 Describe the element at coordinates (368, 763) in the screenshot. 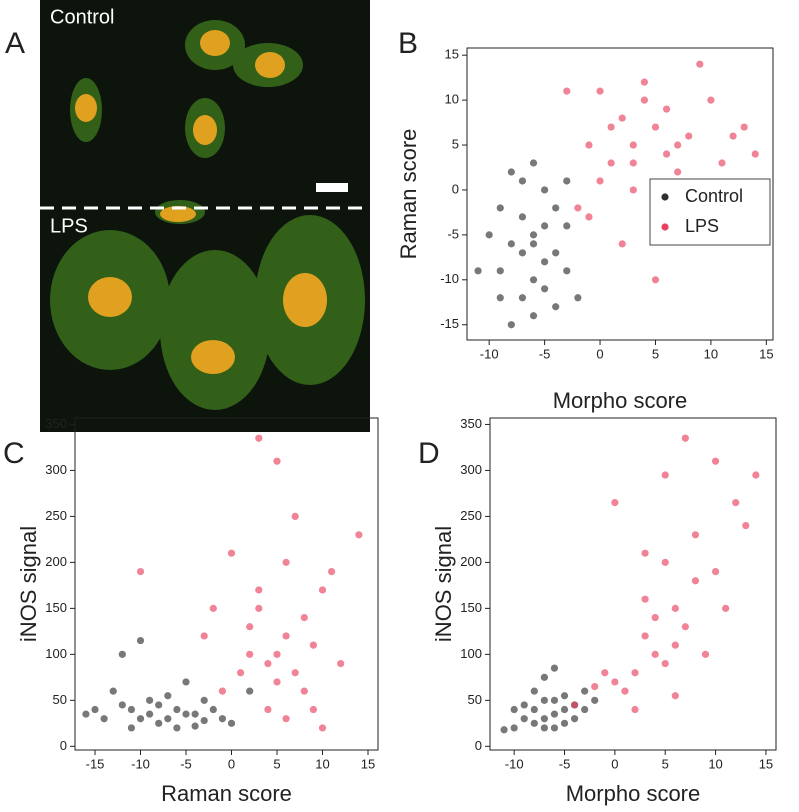

I see `x-tick-label: 15` at that location.